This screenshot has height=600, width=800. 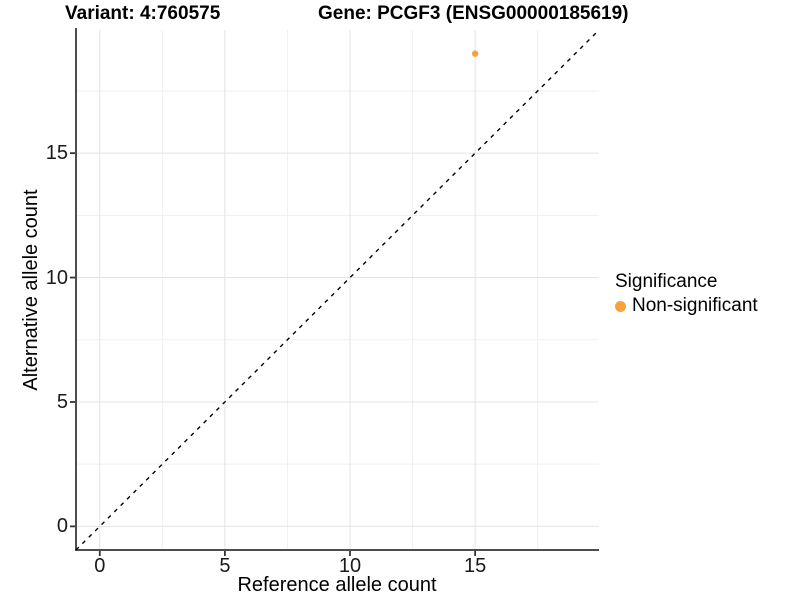 What do you see at coordinates (473, 13) in the screenshot?
I see `plot-title-gene: Gene: PCGF3 (ENSG00000185619)` at bounding box center [473, 13].